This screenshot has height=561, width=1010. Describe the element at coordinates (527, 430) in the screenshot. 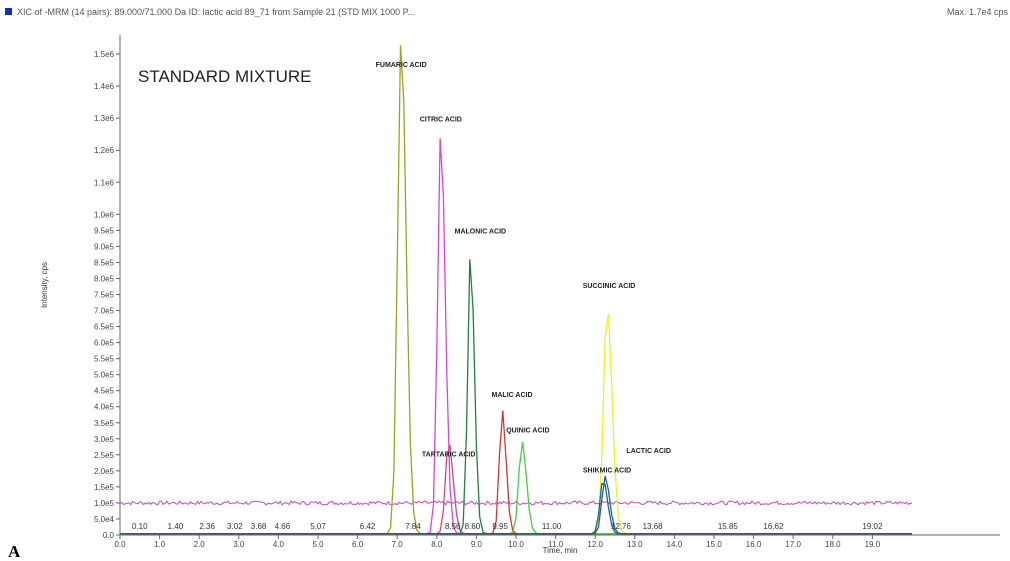

I see `peak-label: QUINIC ACID` at that location.